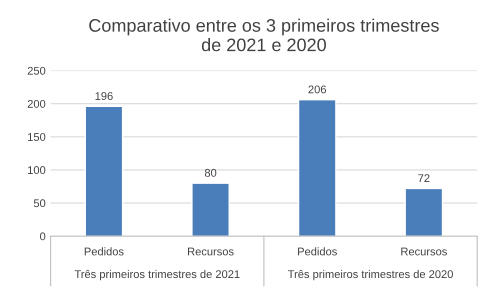 This screenshot has width=482, height=288. I want to click on y-tick-label: 50, so click(40, 203).